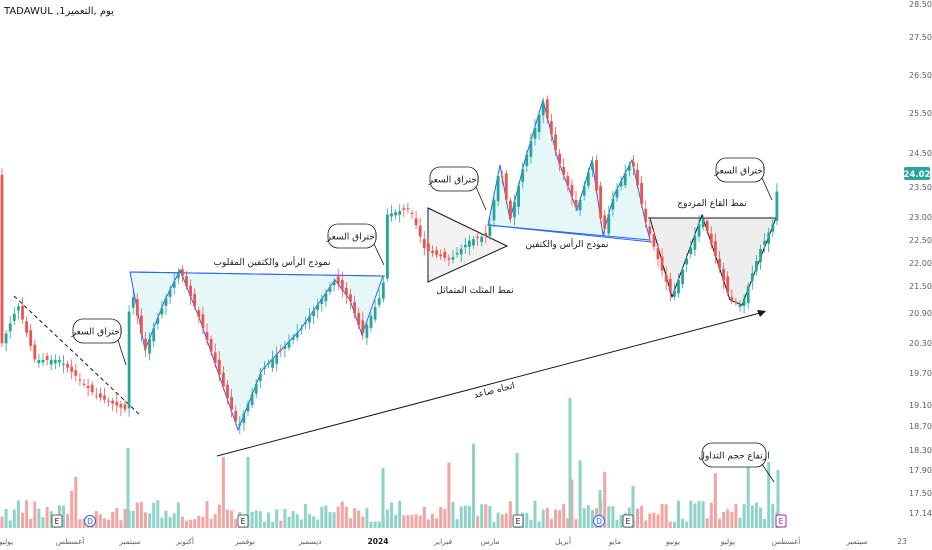  Describe the element at coordinates (920, 37) in the screenshot. I see `price-tick-label: 27.50` at that location.